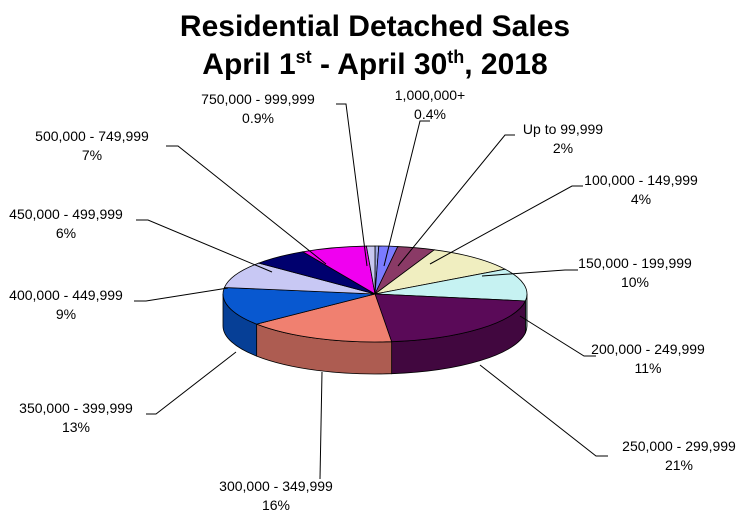 This screenshot has height=529, width=750. I want to click on slice-label-1-000-000: 1,000,000+, so click(430, 95).